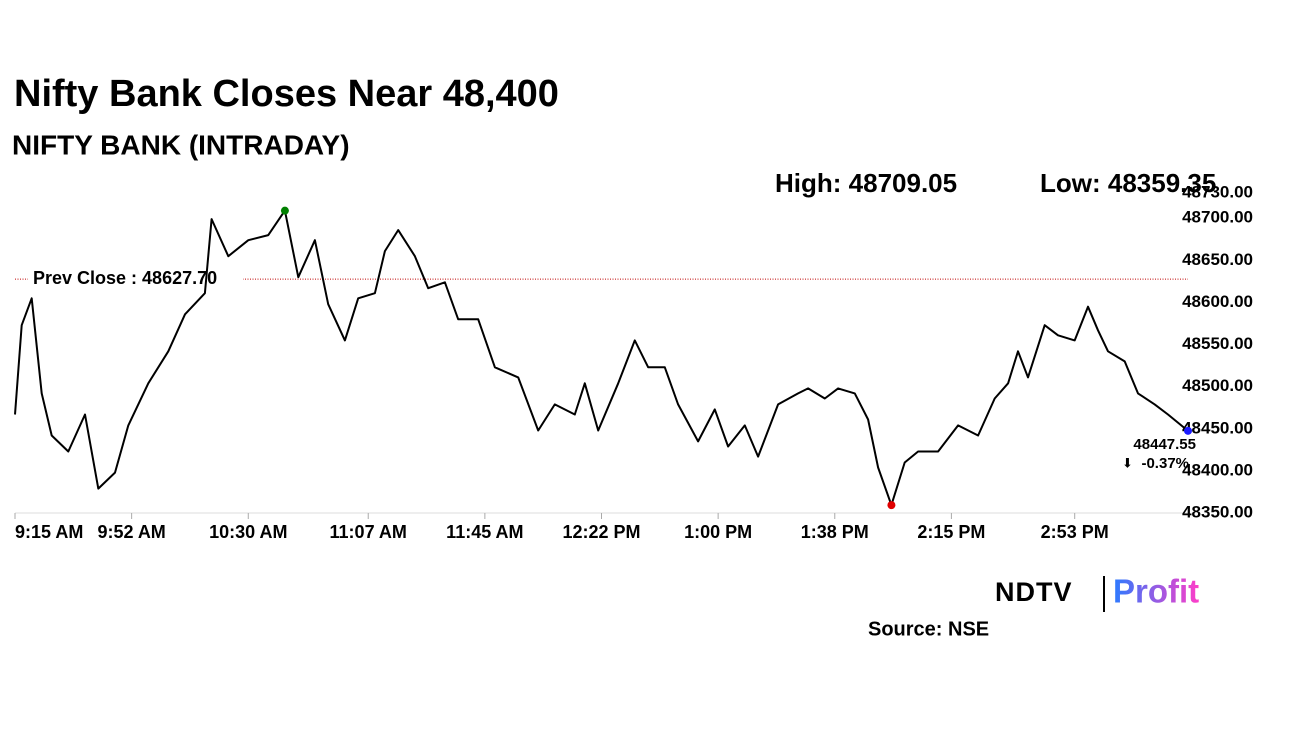  What do you see at coordinates (1164, 444) in the screenshot?
I see `last-value-label: 48447.55` at bounding box center [1164, 444].